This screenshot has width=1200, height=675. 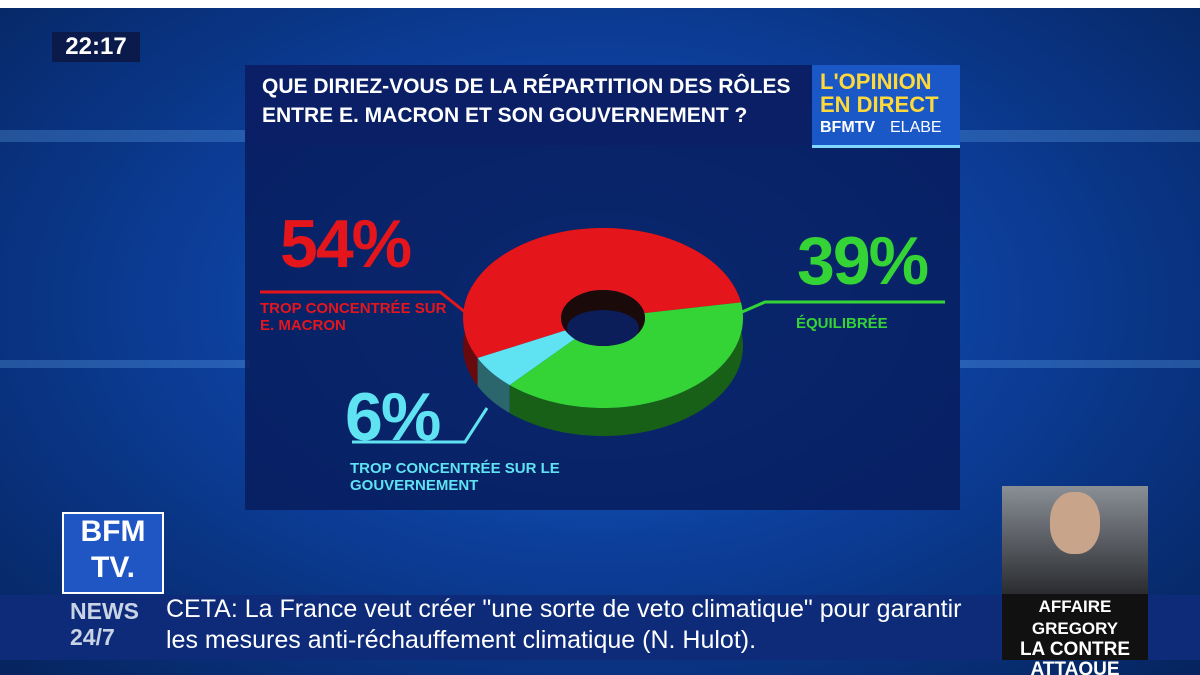 What do you see at coordinates (455, 477) in the screenshot?
I see `category-label: TROP CONCENTRÉE SUR LE GOUVERNEMENT` at bounding box center [455, 477].